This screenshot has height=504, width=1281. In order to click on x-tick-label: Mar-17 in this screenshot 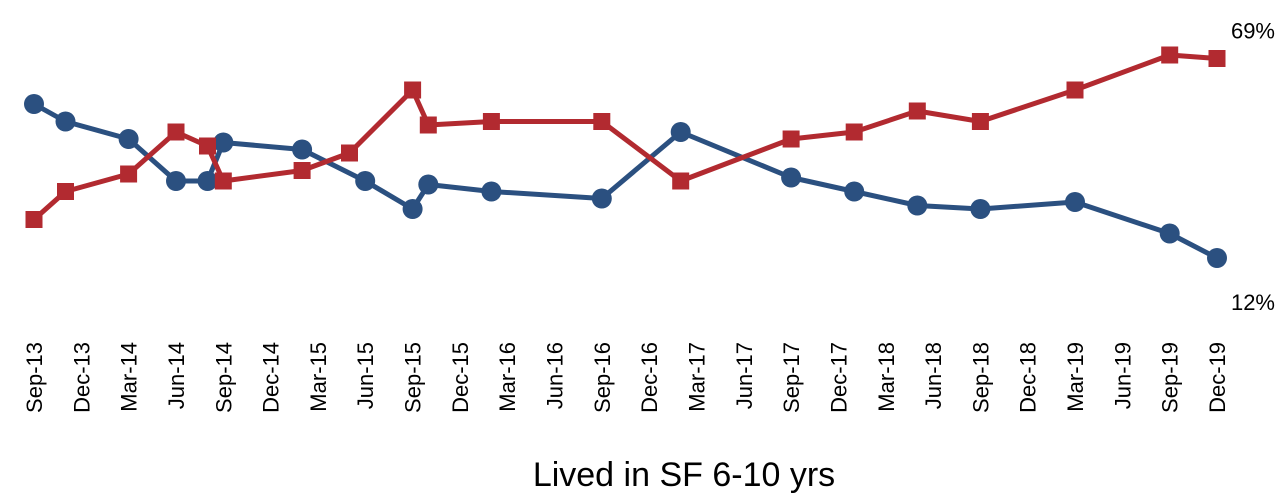, I will do `click(697, 377)`.